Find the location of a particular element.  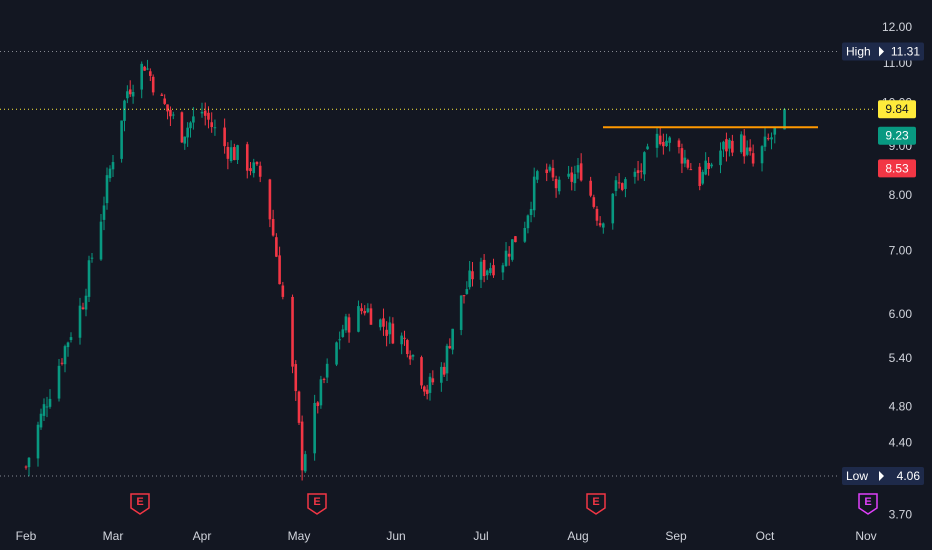

high-tag: High 11.31 is located at coordinates (883, 51).